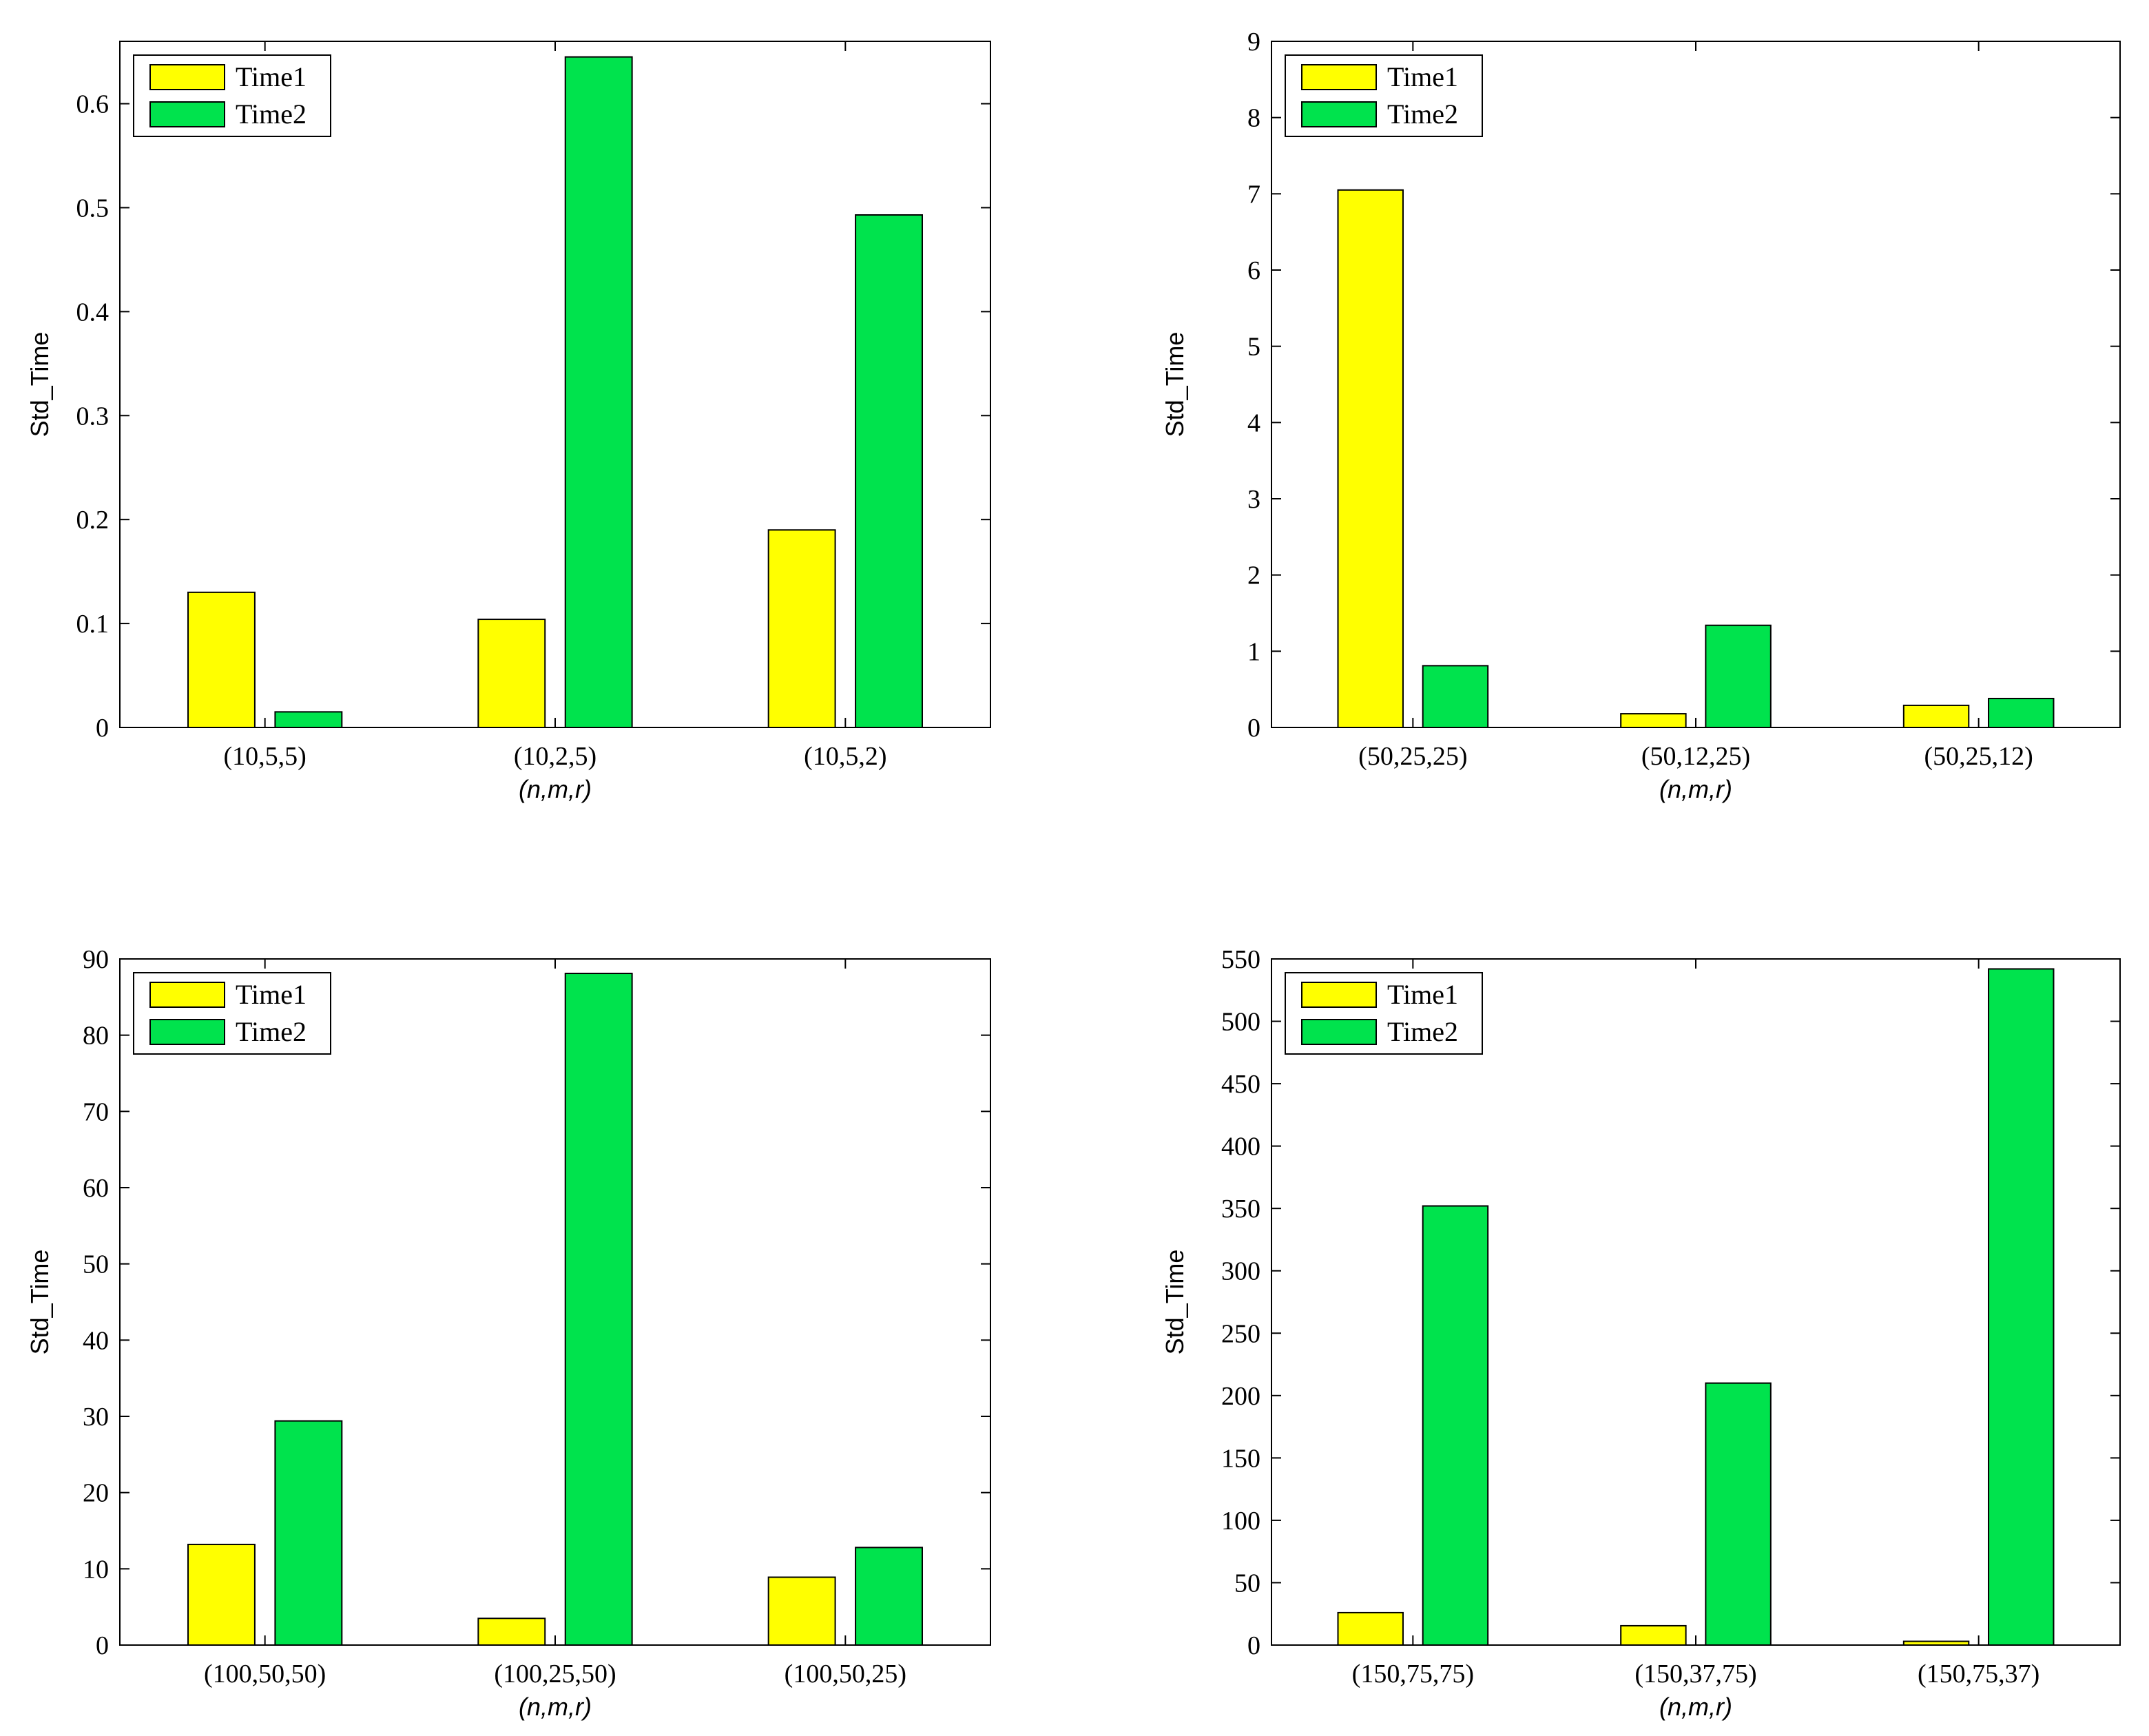 The height and width of the screenshot is (1736, 2149). I want to click on chart-2-xtick-label: (50,12,25), so click(1695, 757).